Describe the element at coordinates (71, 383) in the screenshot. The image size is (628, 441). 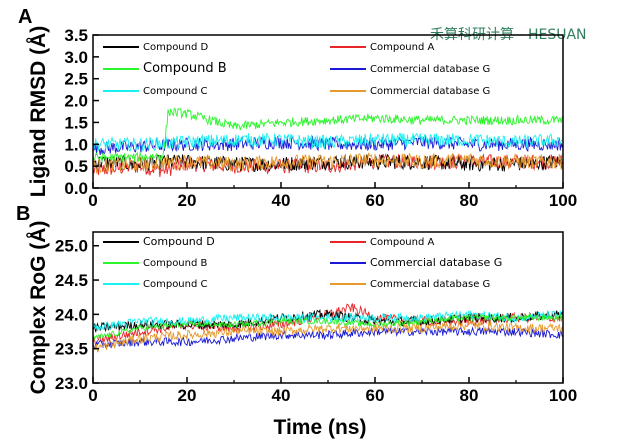
I see `y-tick-label: 23.0` at that location.